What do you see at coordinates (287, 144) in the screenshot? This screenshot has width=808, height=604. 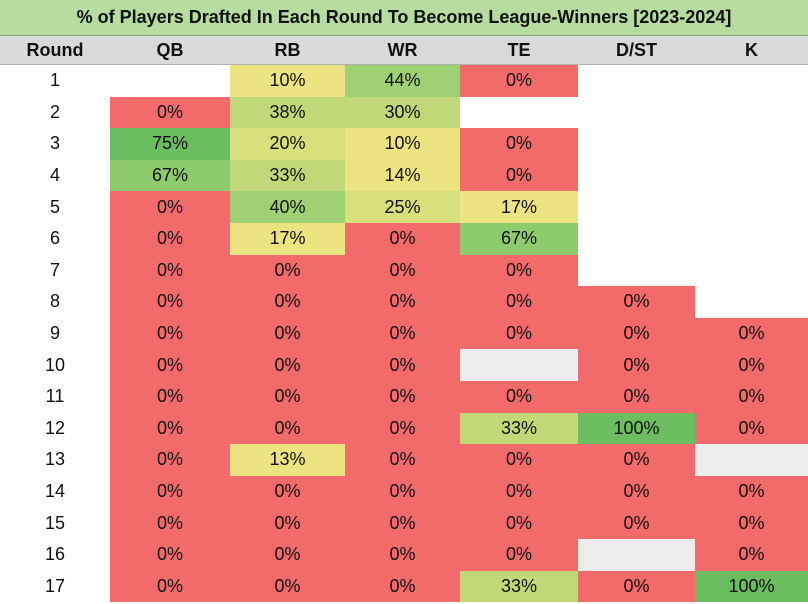 I see `table-cell: 20%` at bounding box center [287, 144].